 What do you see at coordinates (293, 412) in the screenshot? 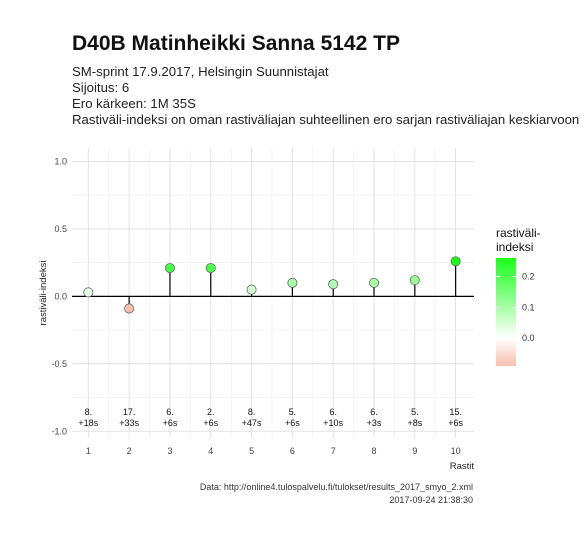
I see `rank-label-6: 5.` at bounding box center [293, 412].